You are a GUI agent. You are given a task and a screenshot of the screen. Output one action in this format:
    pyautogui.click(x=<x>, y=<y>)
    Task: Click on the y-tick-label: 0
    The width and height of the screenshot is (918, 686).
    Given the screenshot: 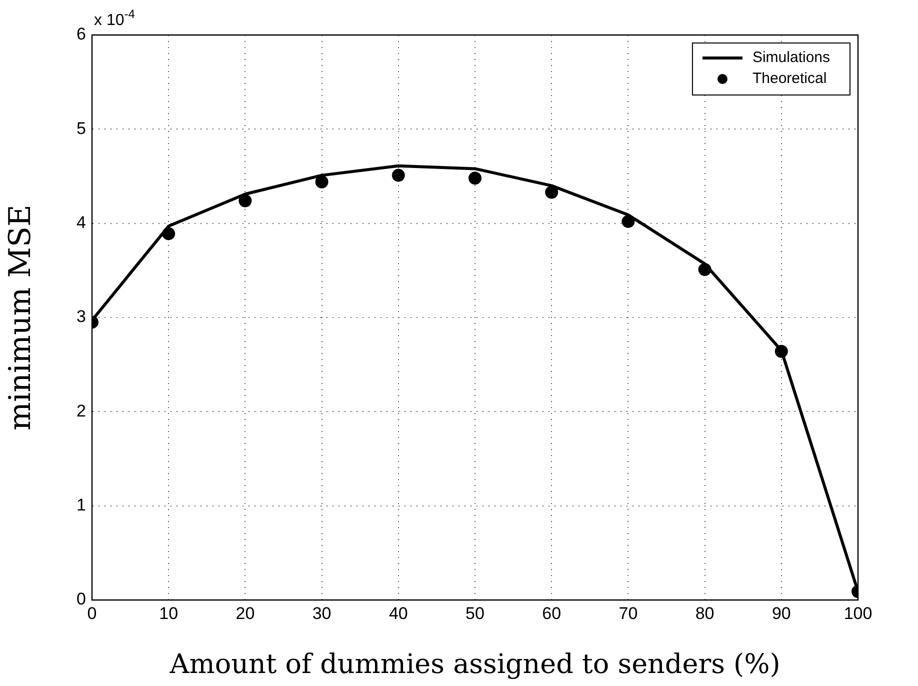 What is the action you would take?
    pyautogui.click(x=81, y=599)
    